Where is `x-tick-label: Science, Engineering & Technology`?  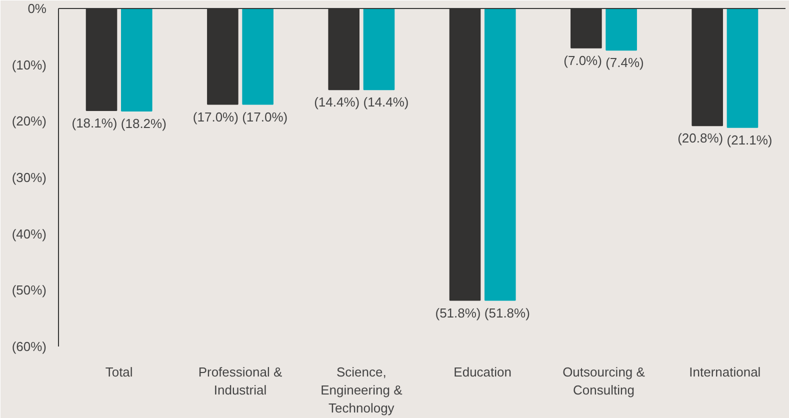 x-tick-label: Science, Engineering & Technology is located at coordinates (361, 390).